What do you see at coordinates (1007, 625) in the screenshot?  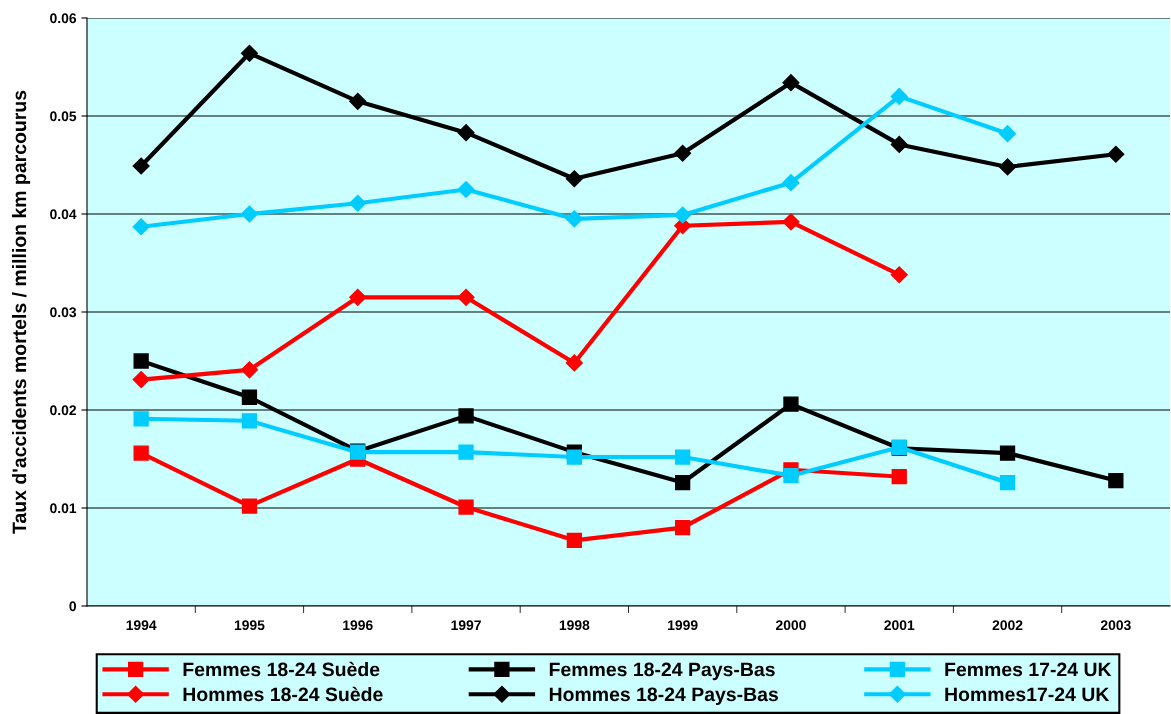 I see `x-tick-label: 2002` at bounding box center [1007, 625].